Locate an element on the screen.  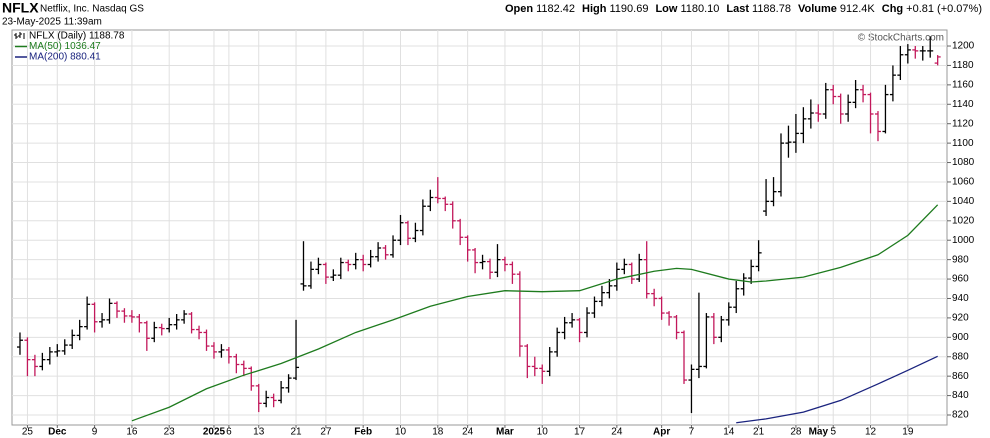
x-tick-label: Dec is located at coordinates (57, 432).